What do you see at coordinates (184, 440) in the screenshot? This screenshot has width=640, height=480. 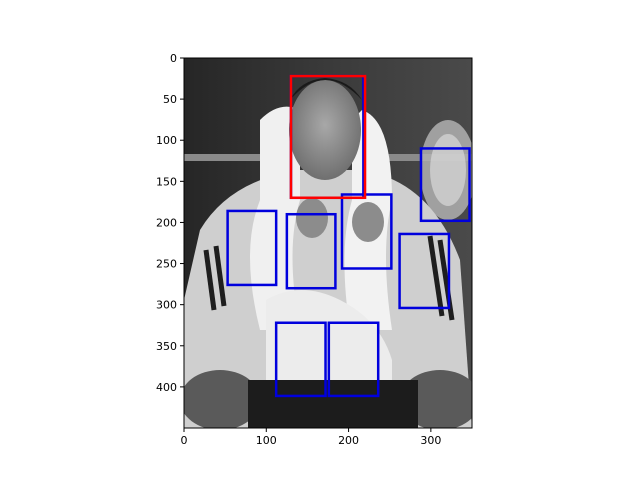 I see `x-tick-label: 0` at bounding box center [184, 440].